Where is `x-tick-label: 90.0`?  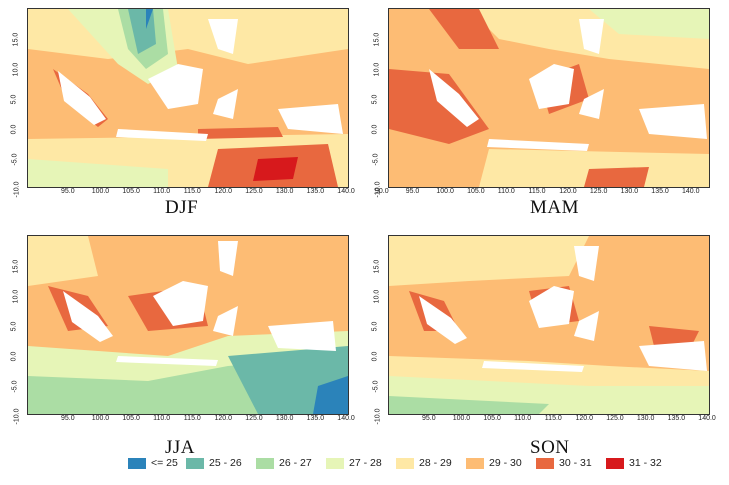
x-tick-label: 90.0 is located at coordinates (382, 191).